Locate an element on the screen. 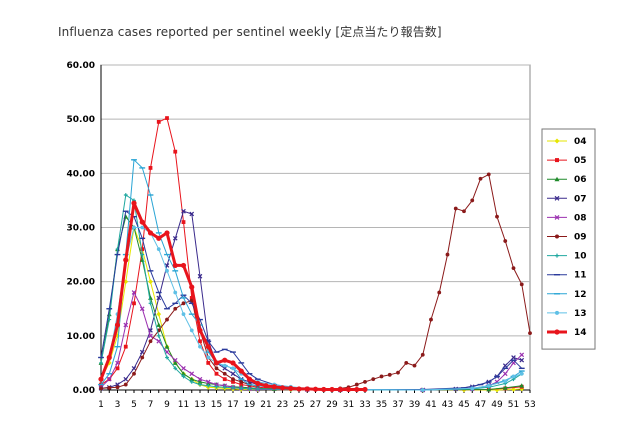 This screenshot has height=426, width=640. y-tick-label: 40.00 is located at coordinates (81, 174).